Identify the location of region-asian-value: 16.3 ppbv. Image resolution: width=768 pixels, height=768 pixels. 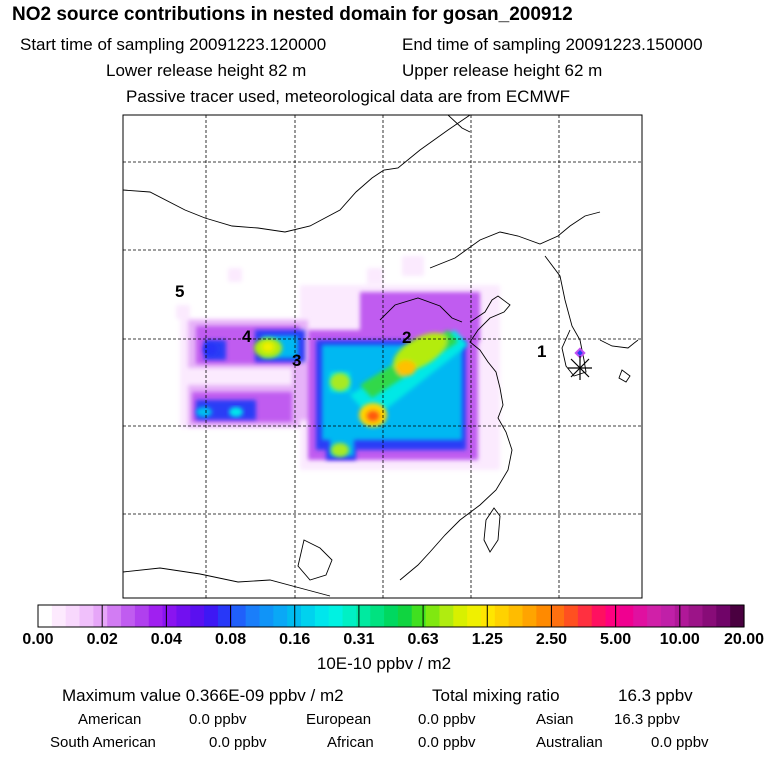
(647, 719).